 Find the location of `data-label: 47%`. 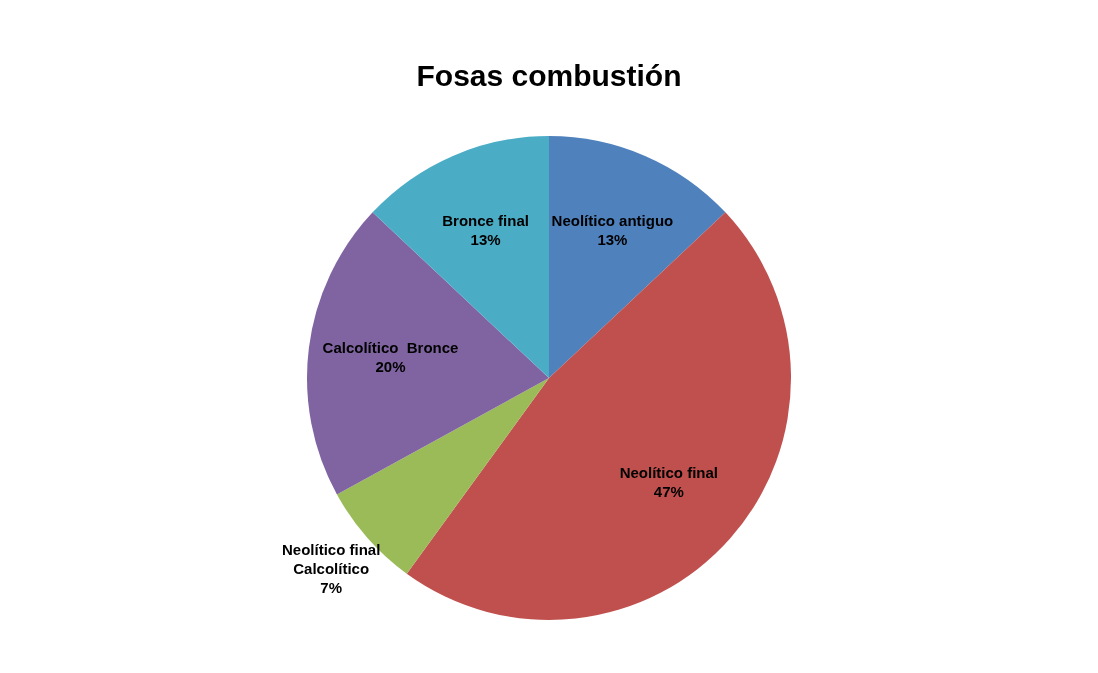

data-label: 47% is located at coordinates (668, 492).